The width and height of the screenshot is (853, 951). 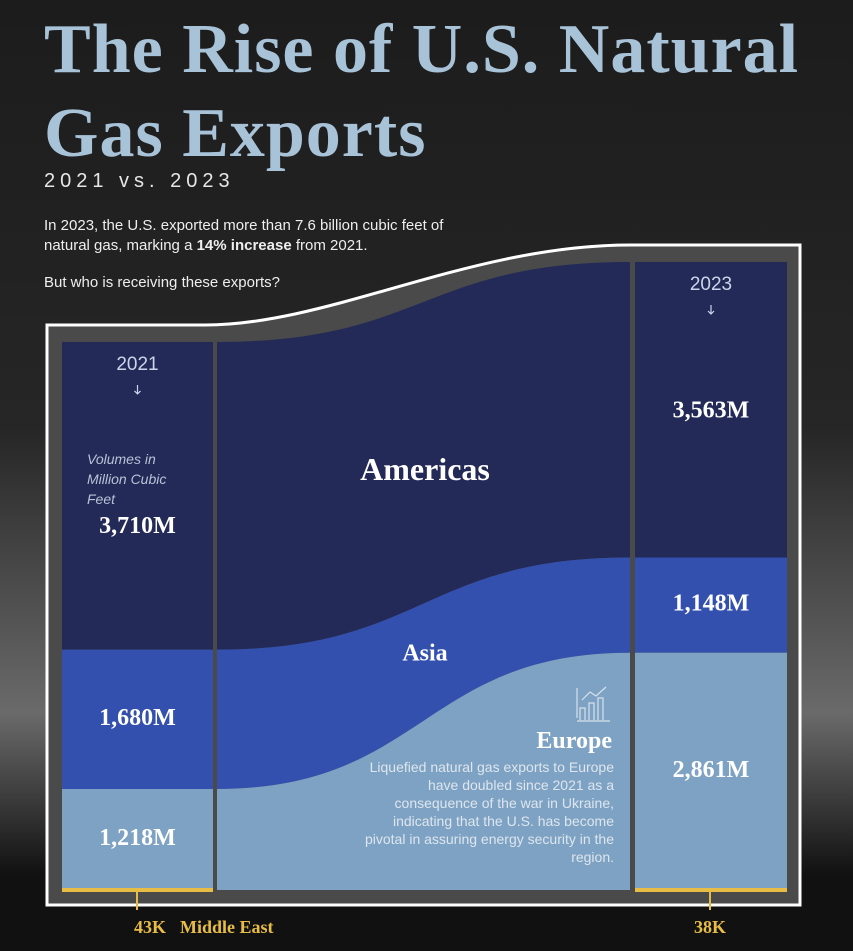 I want to click on value-label: 1,148M, so click(x=711, y=604).